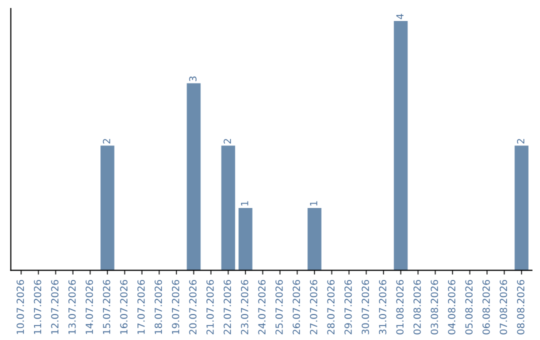 This screenshot has width=540, height=340. Describe the element at coordinates (38, 307) in the screenshot. I see `x-tick-label: 11.07.2026` at that location.